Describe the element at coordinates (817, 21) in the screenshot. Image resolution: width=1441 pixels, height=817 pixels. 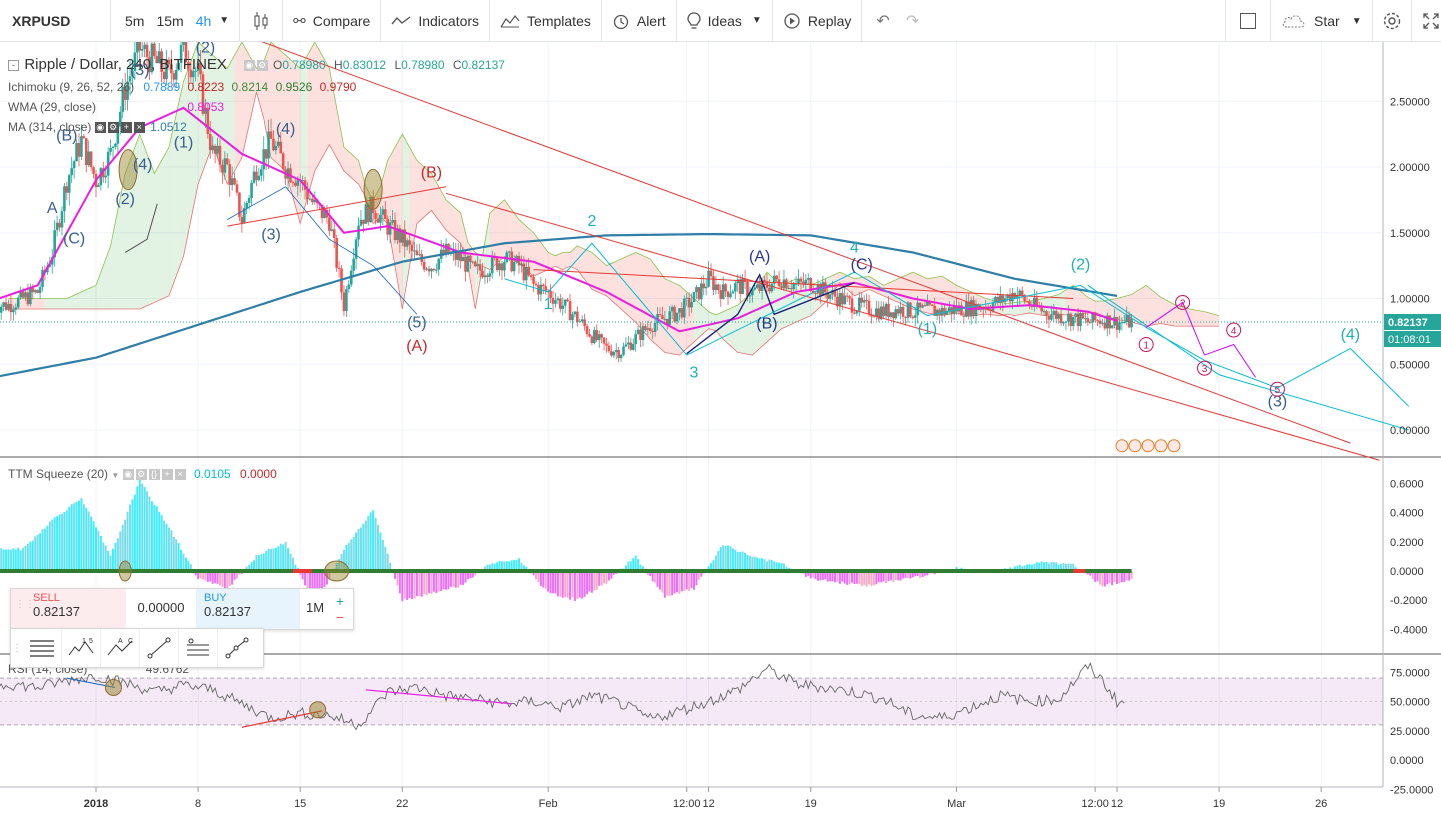
I see `replay-button: Replay` at that location.